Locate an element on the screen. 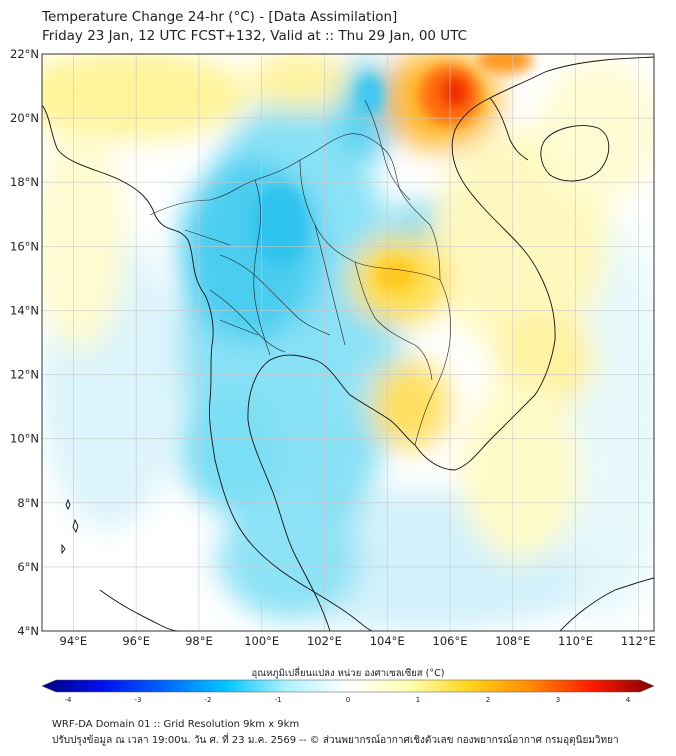  lon-tick-label: 110°E is located at coordinates (575, 641).